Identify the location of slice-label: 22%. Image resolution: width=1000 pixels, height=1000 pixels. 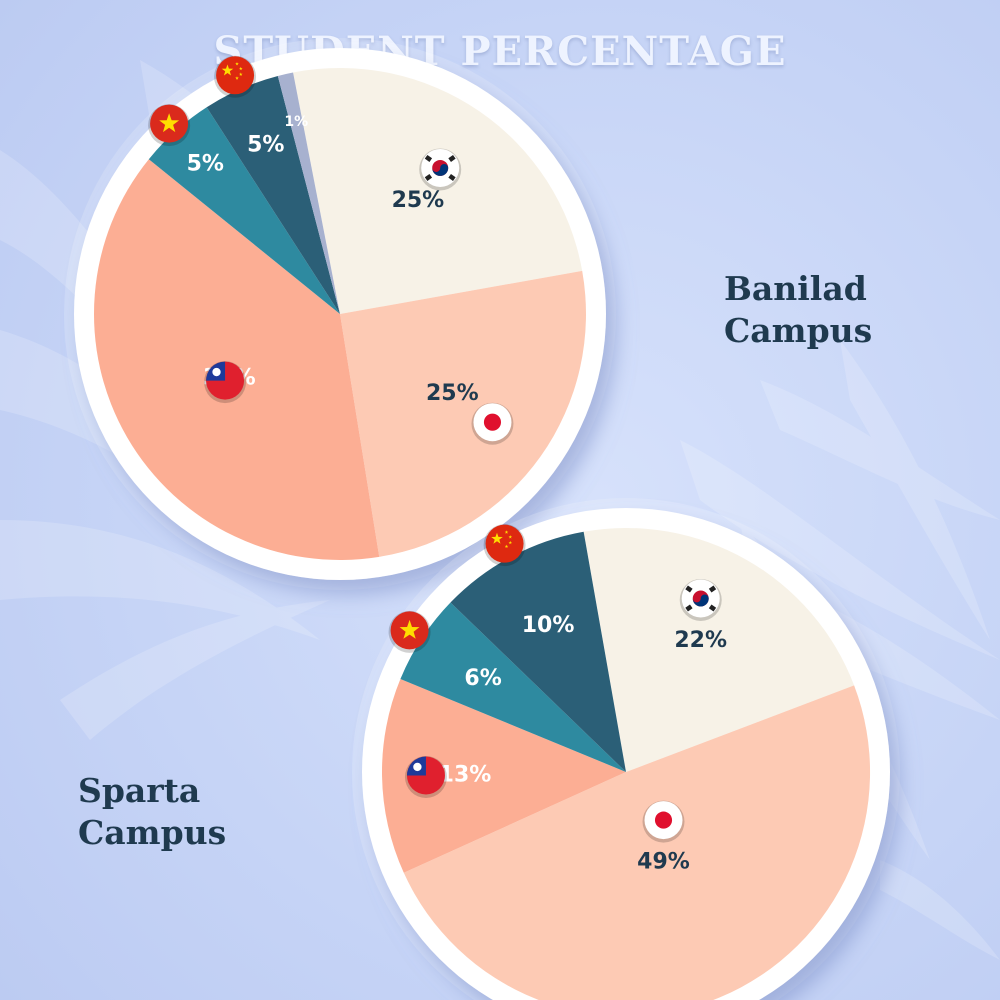
(700, 640).